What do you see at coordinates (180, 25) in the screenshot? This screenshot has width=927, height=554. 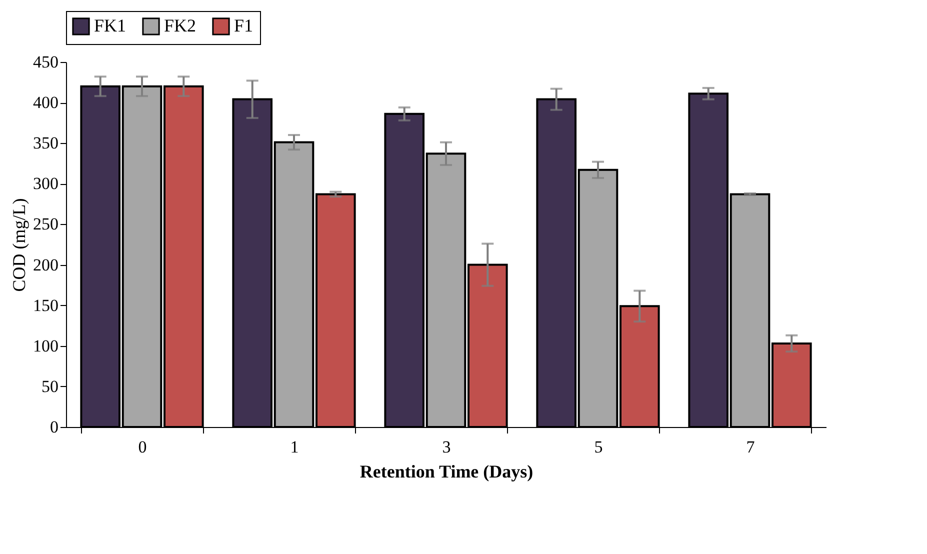 I see `legend-label: FK2` at bounding box center [180, 25].